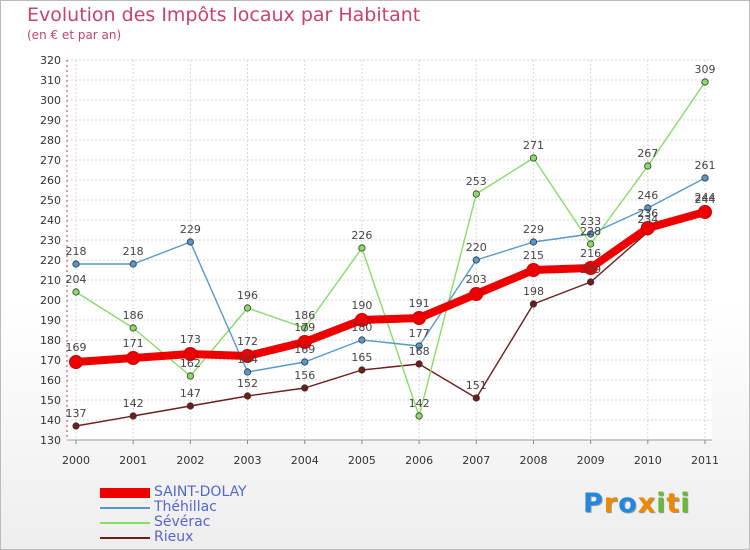  Describe the element at coordinates (50, 100) in the screenshot. I see `y-tick-label: 300` at that location.